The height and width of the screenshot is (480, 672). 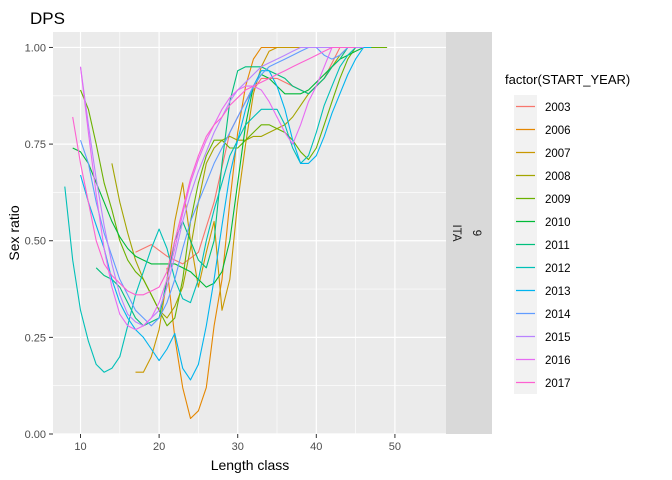 What do you see at coordinates (47, 18) in the screenshot?
I see `chart-title: DPS` at bounding box center [47, 18].